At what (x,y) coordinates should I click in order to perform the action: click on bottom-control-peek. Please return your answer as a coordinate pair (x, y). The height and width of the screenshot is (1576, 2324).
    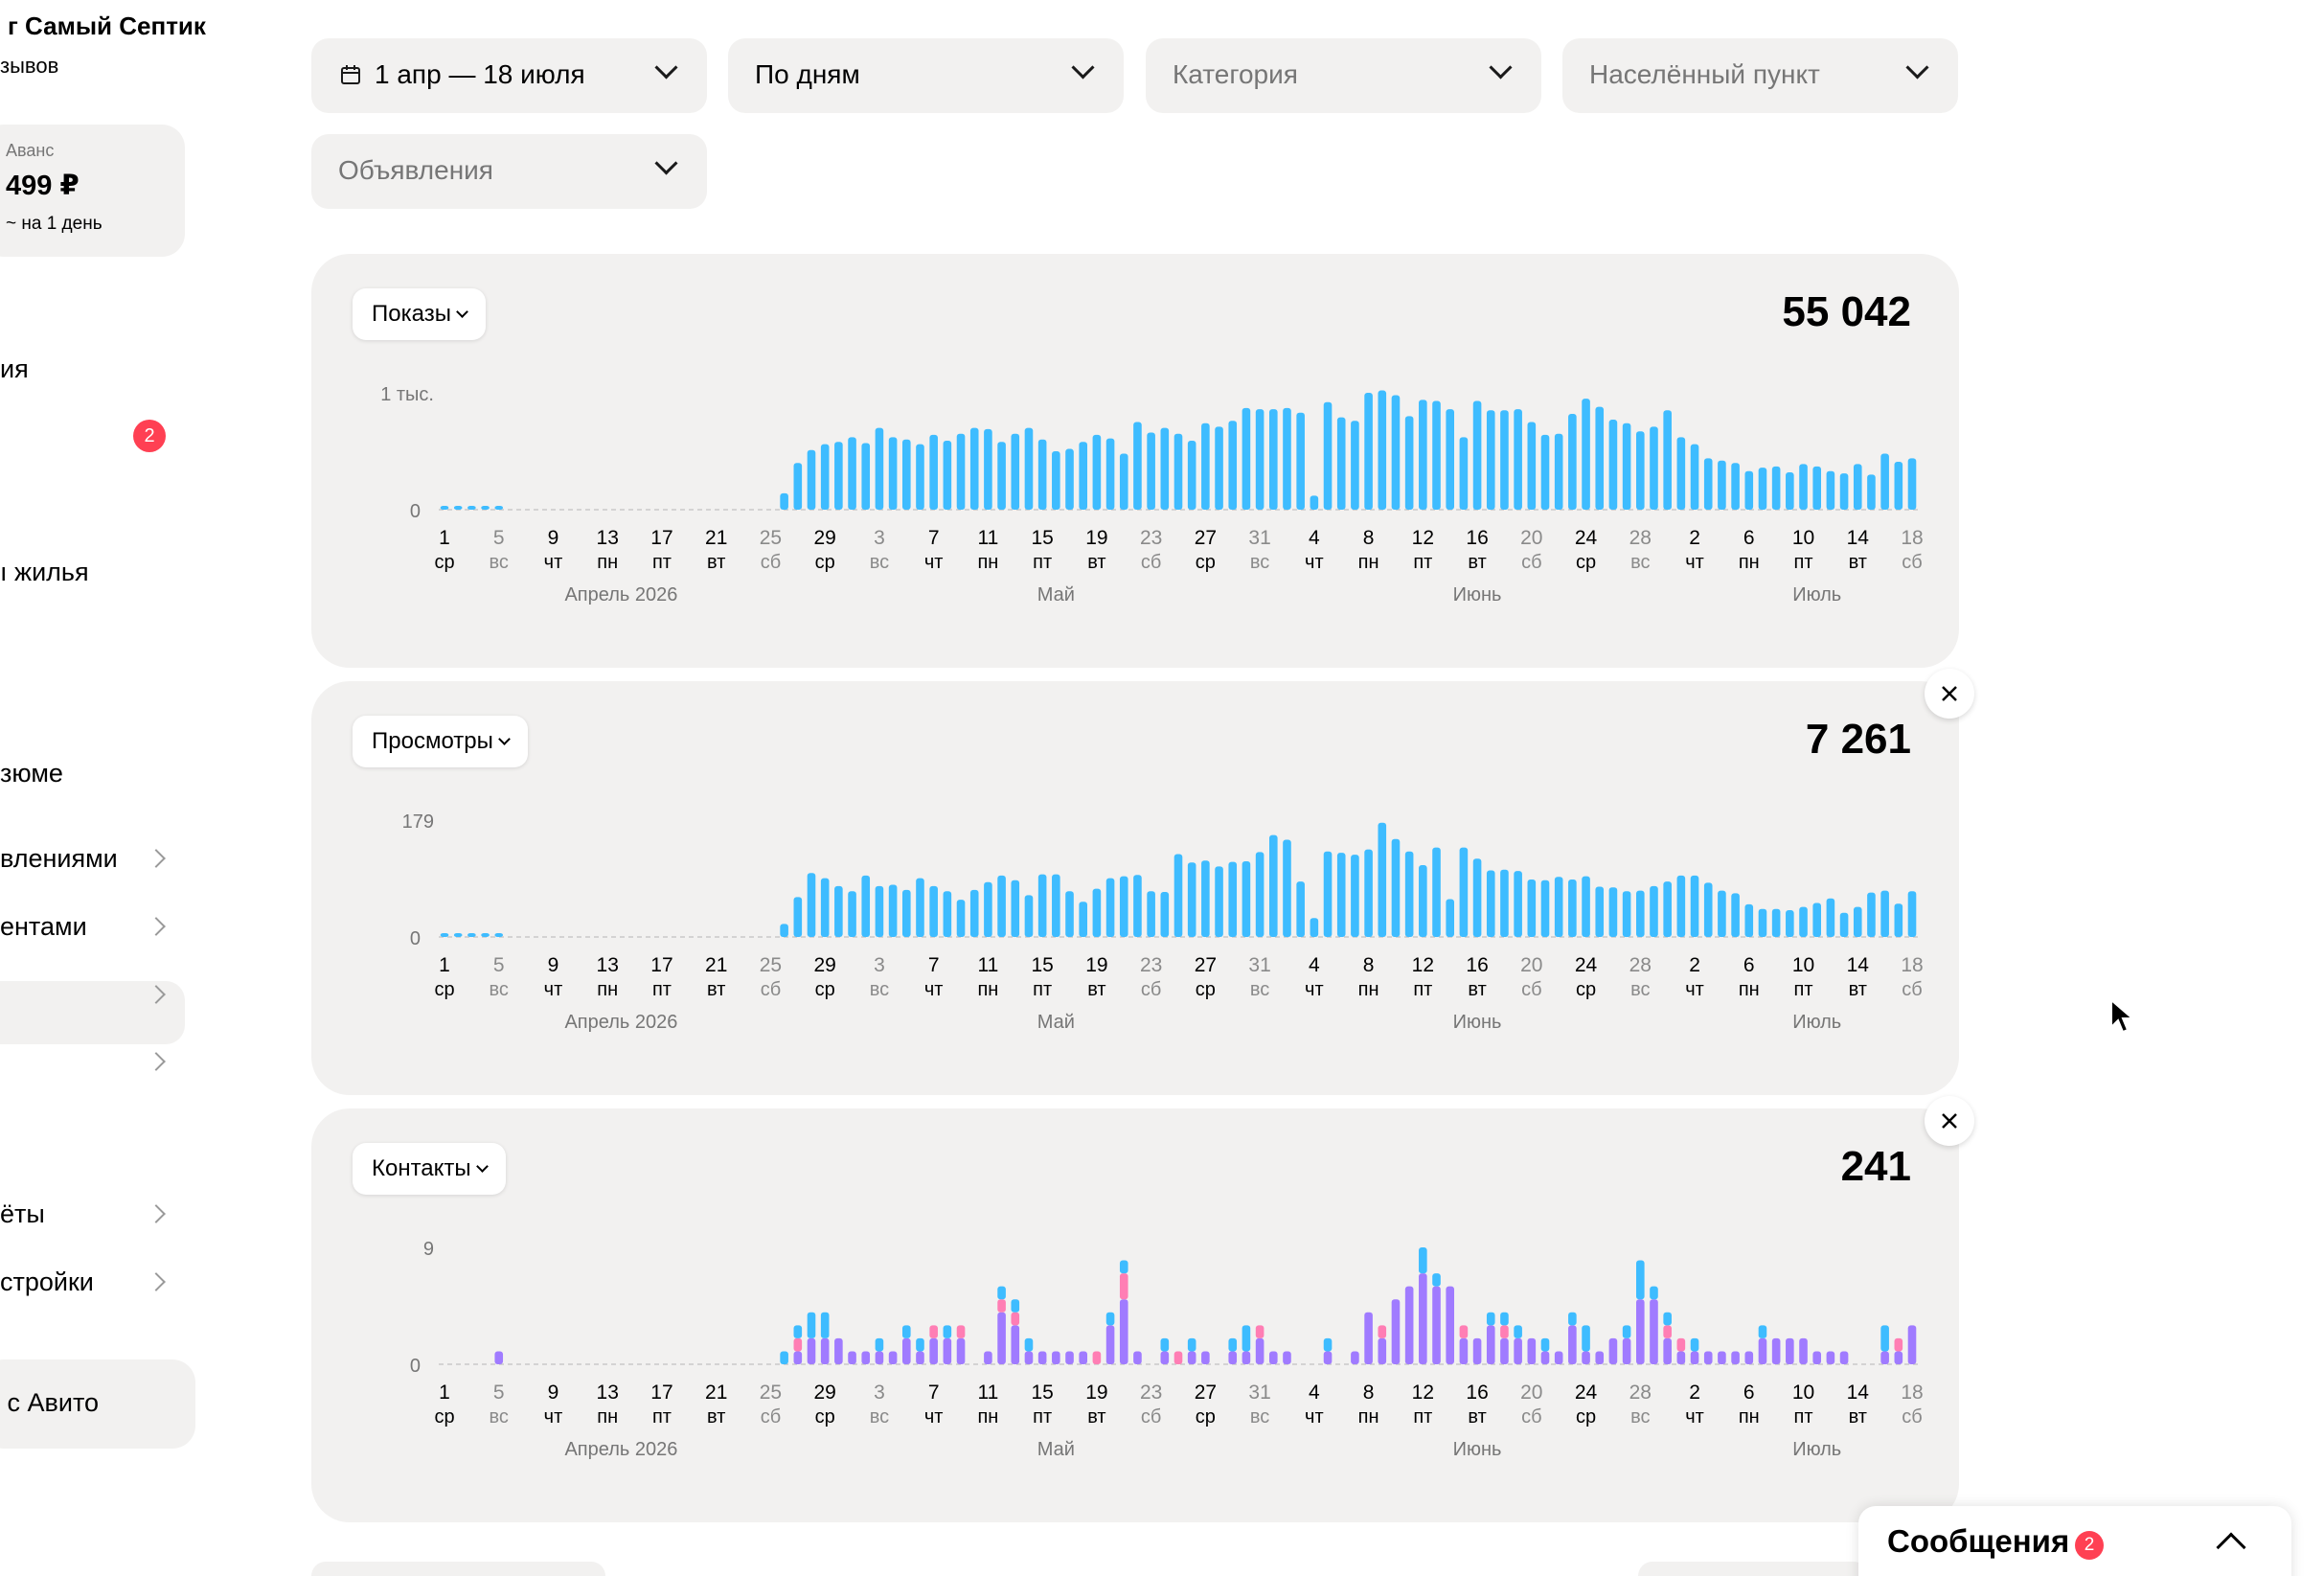
    Looking at the image, I should click on (458, 1569).